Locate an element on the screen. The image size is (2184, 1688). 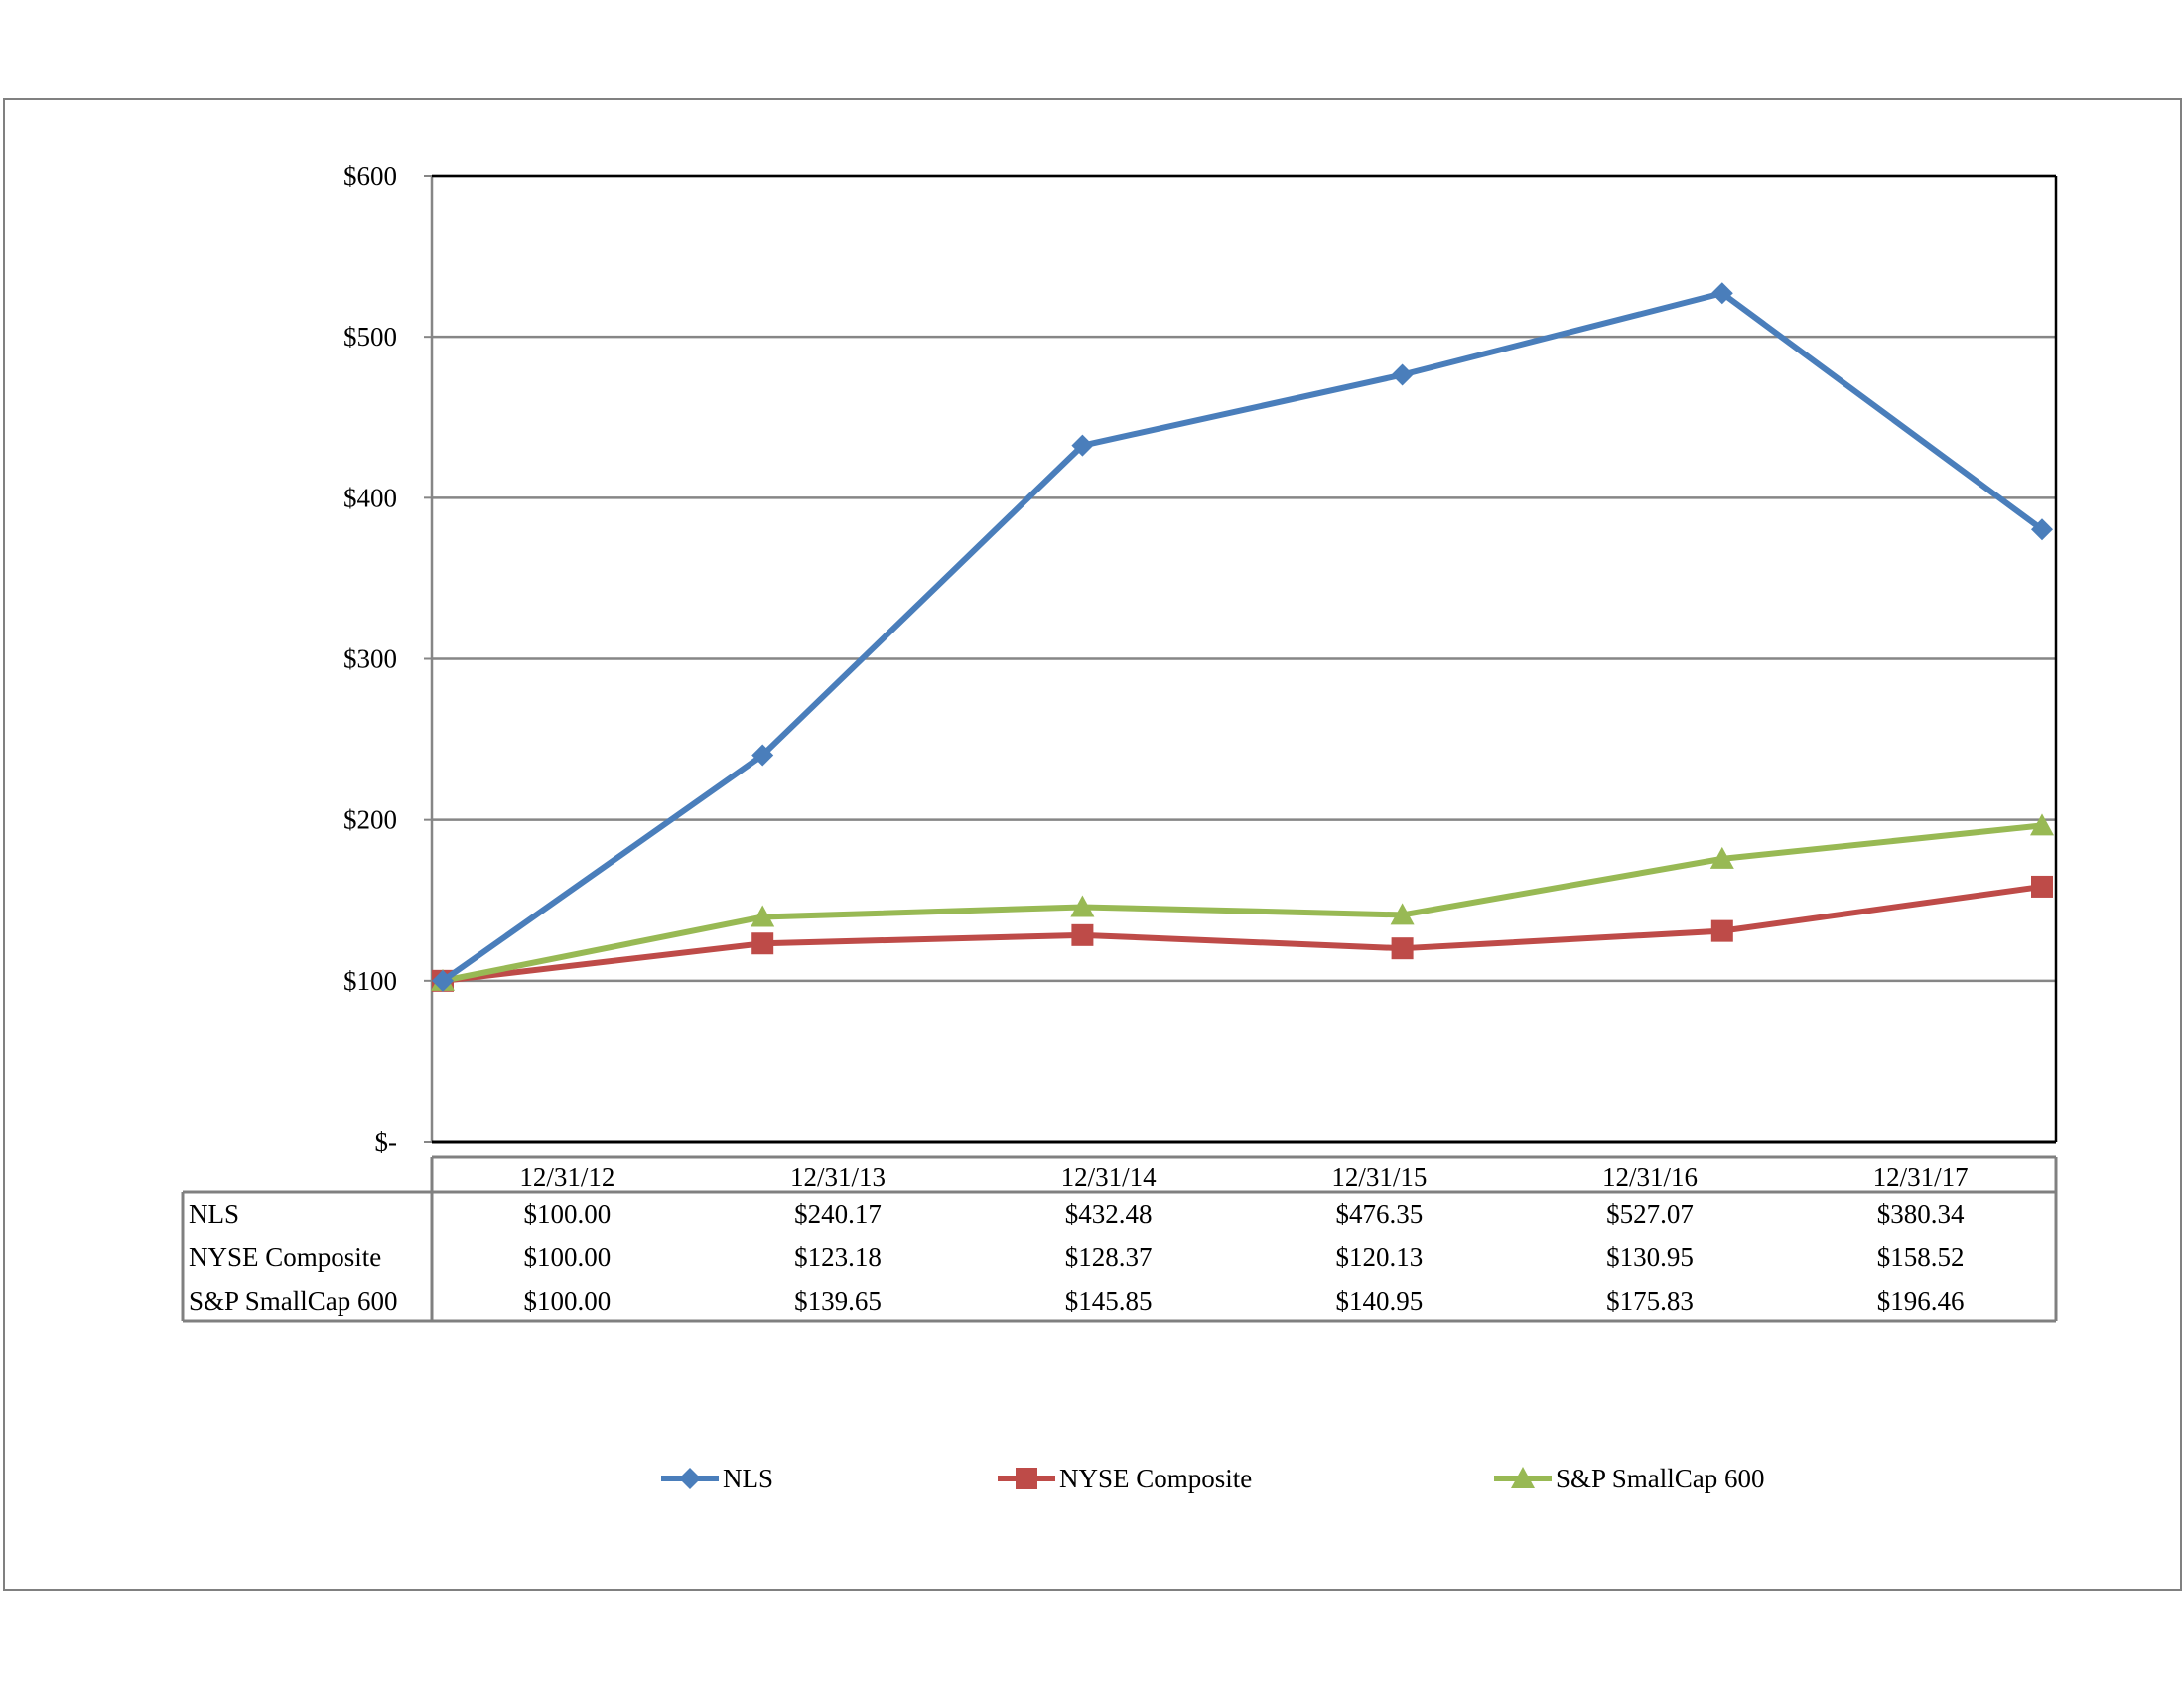
x-category-label: 12/31/12 is located at coordinates (566, 1177).